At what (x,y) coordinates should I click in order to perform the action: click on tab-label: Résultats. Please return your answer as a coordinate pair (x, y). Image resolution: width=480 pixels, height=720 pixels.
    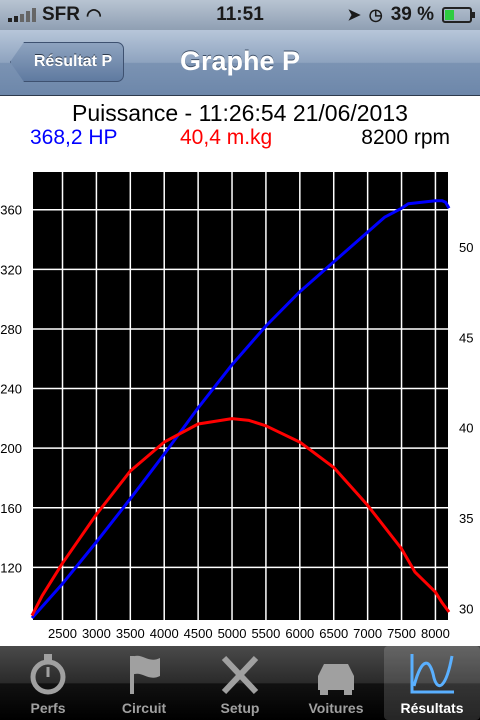
    Looking at the image, I should click on (432, 708).